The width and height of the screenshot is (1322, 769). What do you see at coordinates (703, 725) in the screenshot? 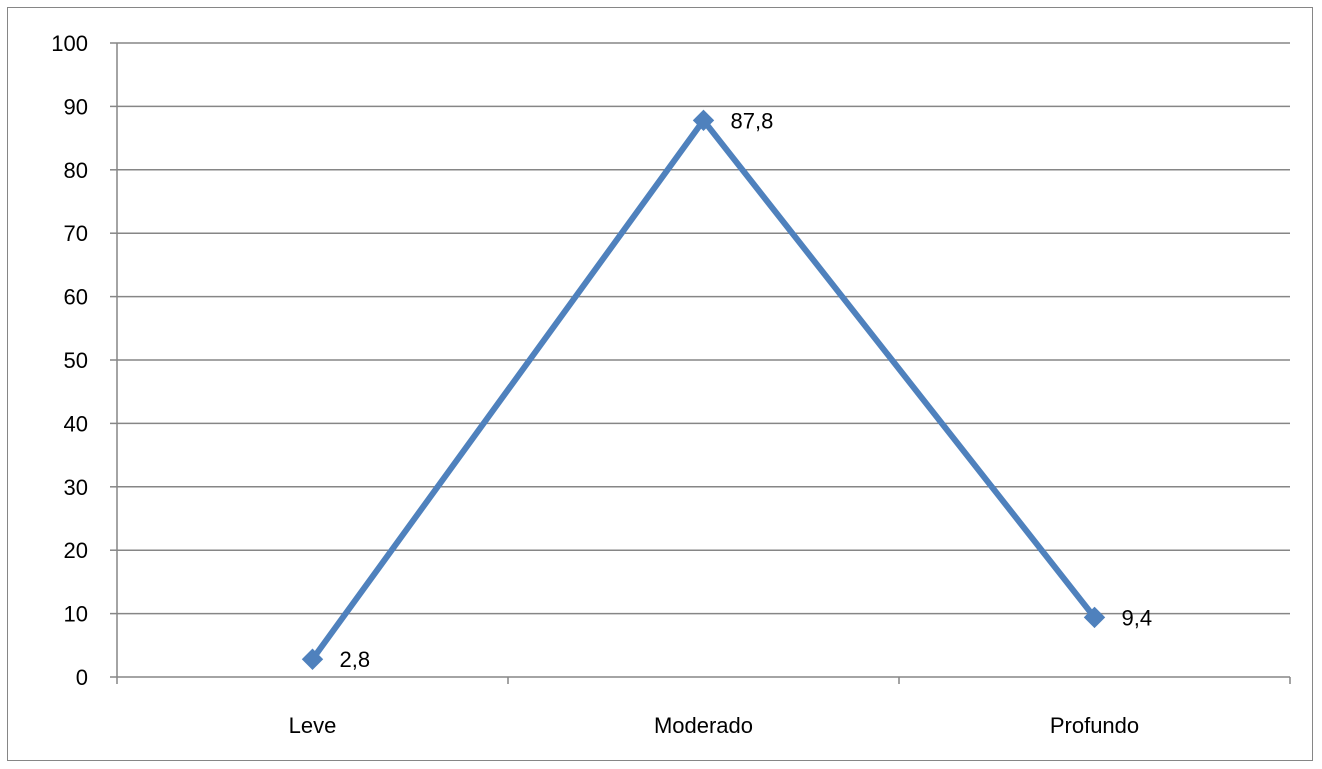
I see `x-tick-label-moderado: Moderado` at bounding box center [703, 725].